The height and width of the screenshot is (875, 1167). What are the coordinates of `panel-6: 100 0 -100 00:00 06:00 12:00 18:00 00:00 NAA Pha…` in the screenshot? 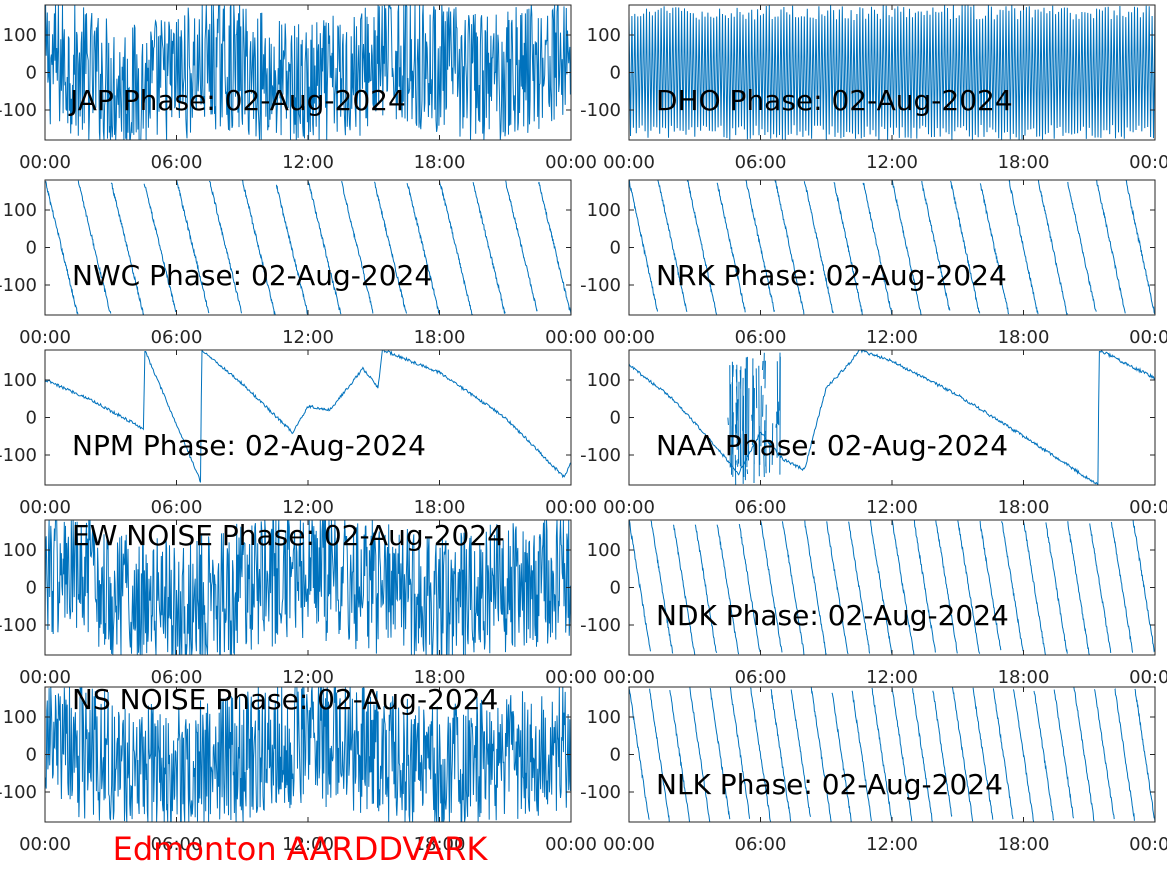 It's located at (873, 433).